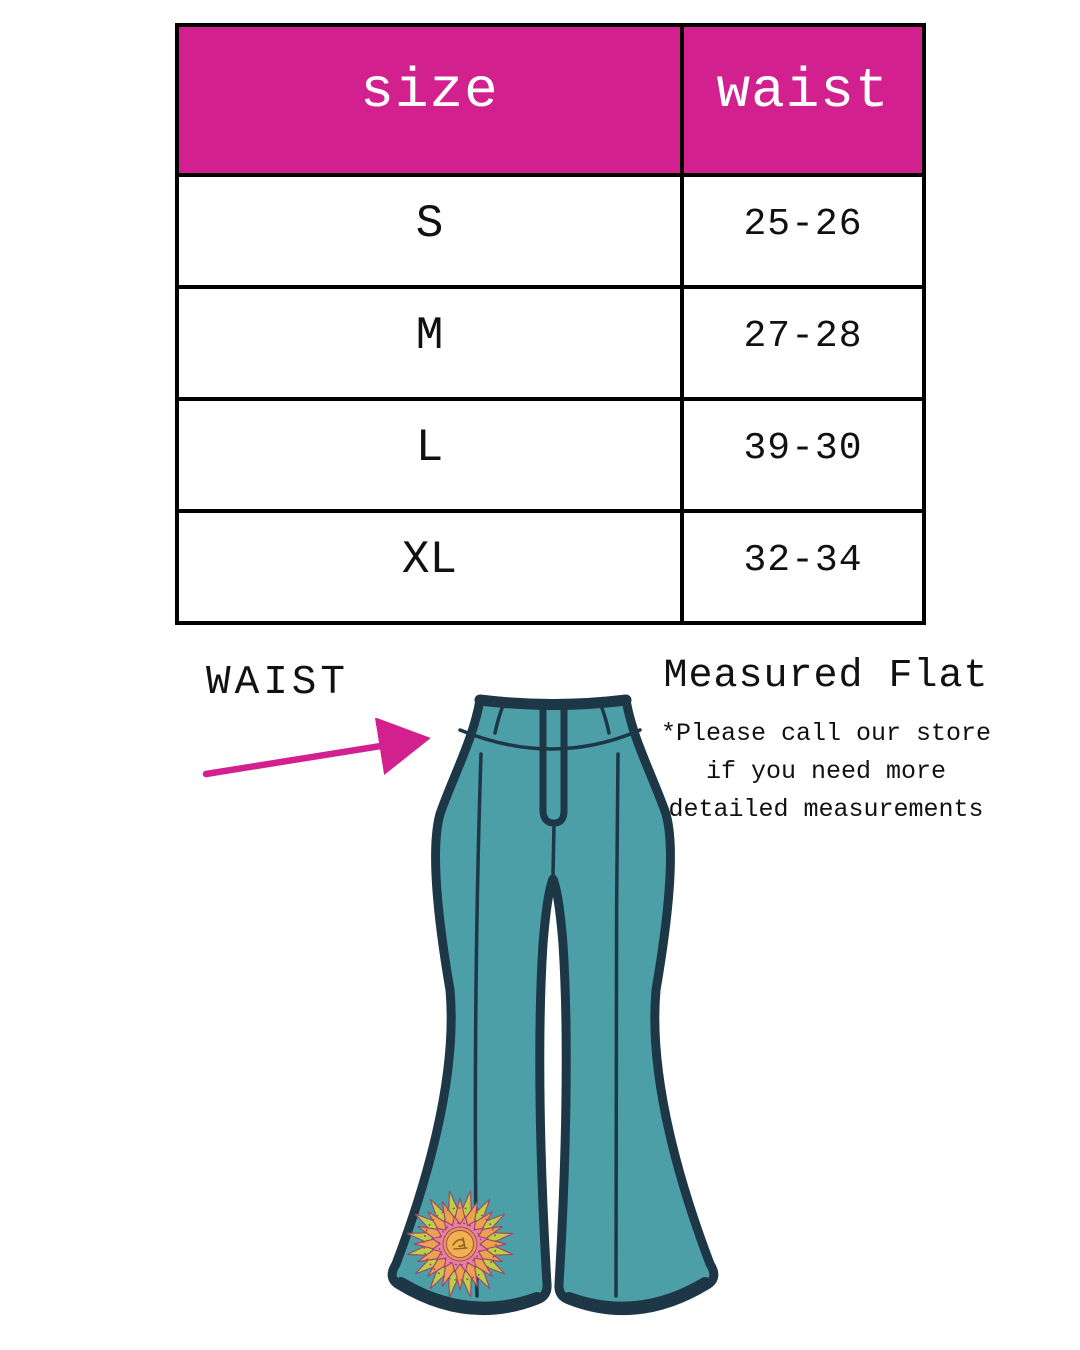  Describe the element at coordinates (429, 567) in the screenshot. I see `size-cell: XL` at that location.